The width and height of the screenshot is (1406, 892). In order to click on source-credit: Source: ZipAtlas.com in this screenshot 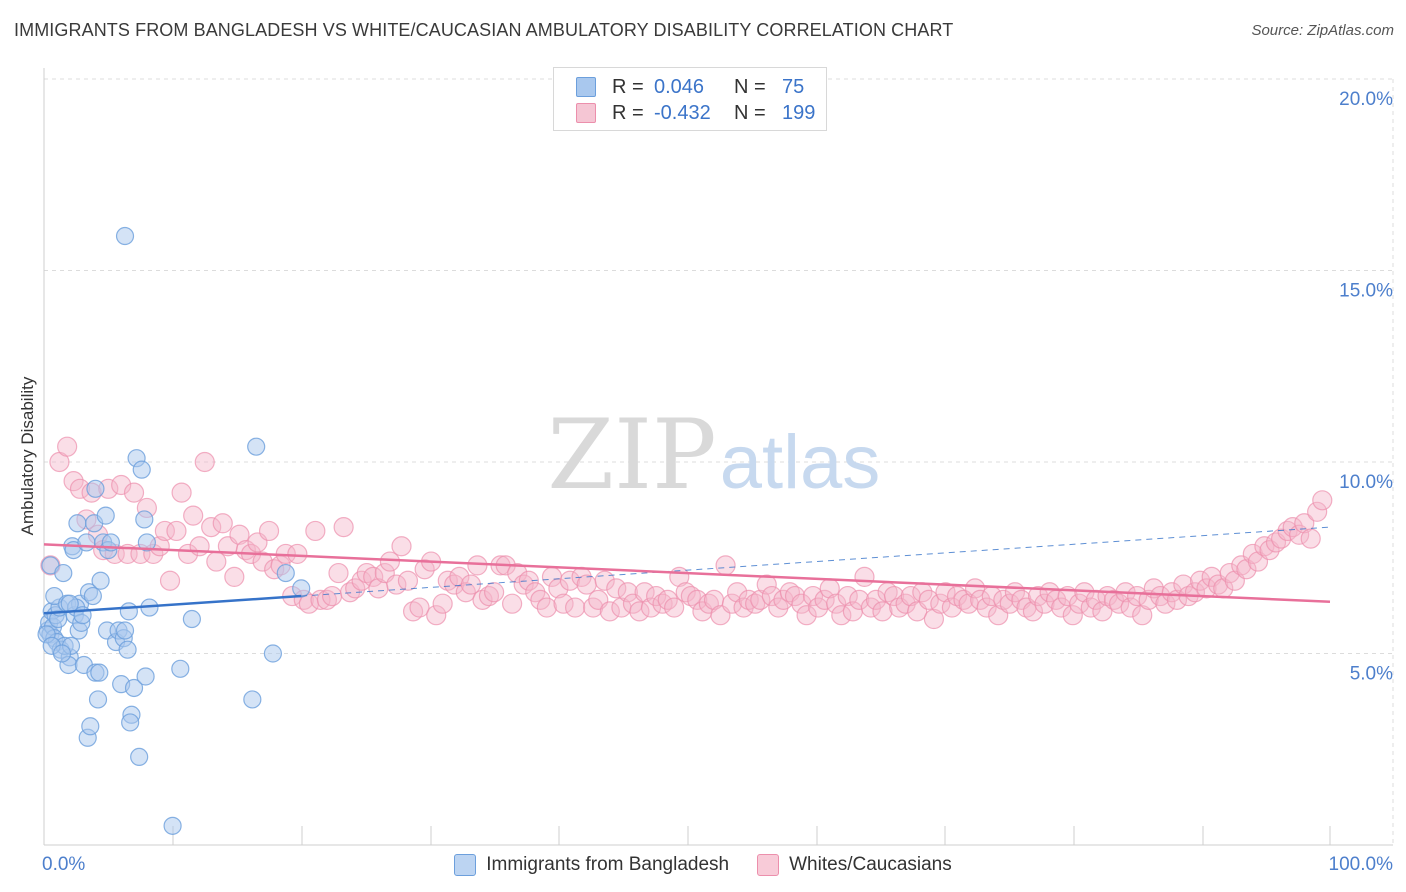, I will do `click(1322, 30)`.